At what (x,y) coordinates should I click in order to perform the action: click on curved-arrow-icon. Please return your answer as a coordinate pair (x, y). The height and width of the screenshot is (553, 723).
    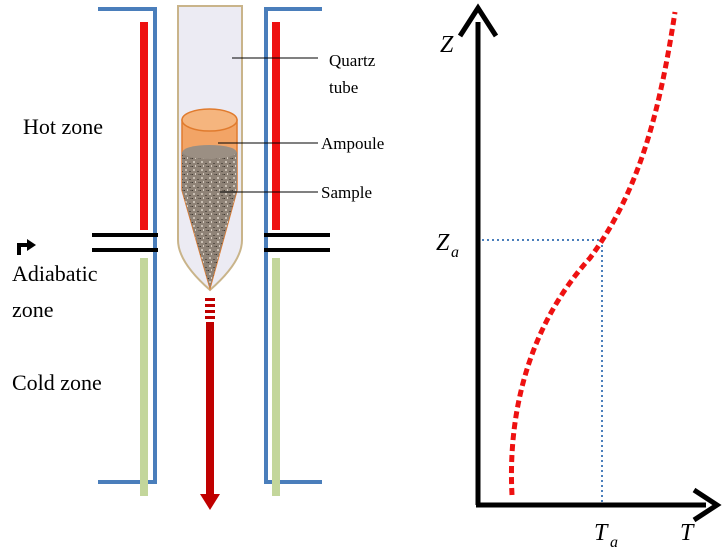
    Looking at the image, I should click on (26, 247).